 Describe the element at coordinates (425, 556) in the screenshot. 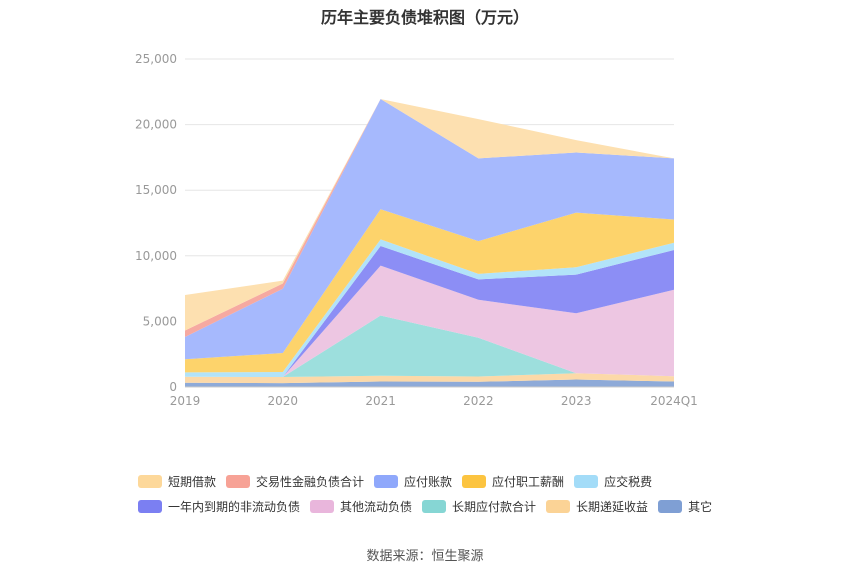

I see `source-note: 数据来源：恒生聚源` at that location.